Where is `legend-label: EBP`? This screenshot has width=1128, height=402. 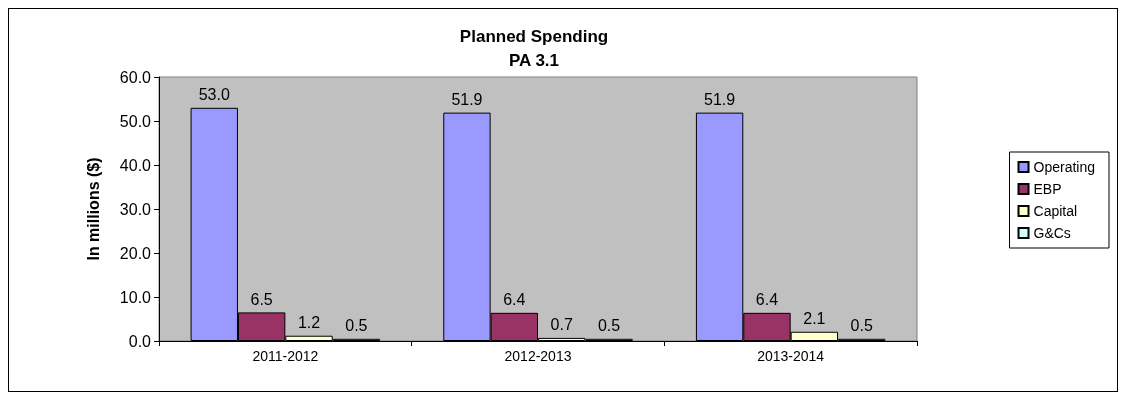 legend-label: EBP is located at coordinates (1047, 189).